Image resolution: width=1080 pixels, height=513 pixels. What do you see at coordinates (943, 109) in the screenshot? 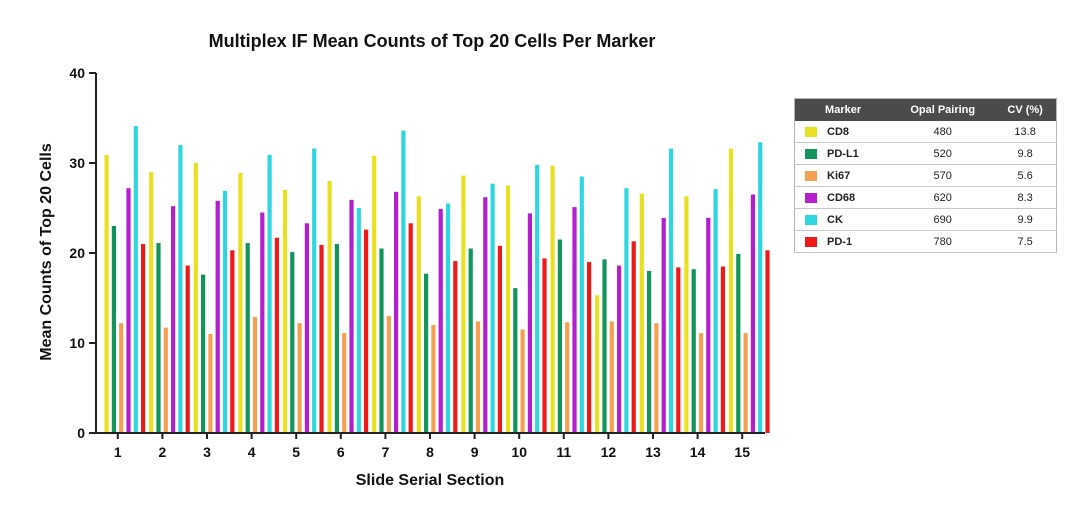
I see `legend-header-opal: Opal Pairing` at bounding box center [943, 109].